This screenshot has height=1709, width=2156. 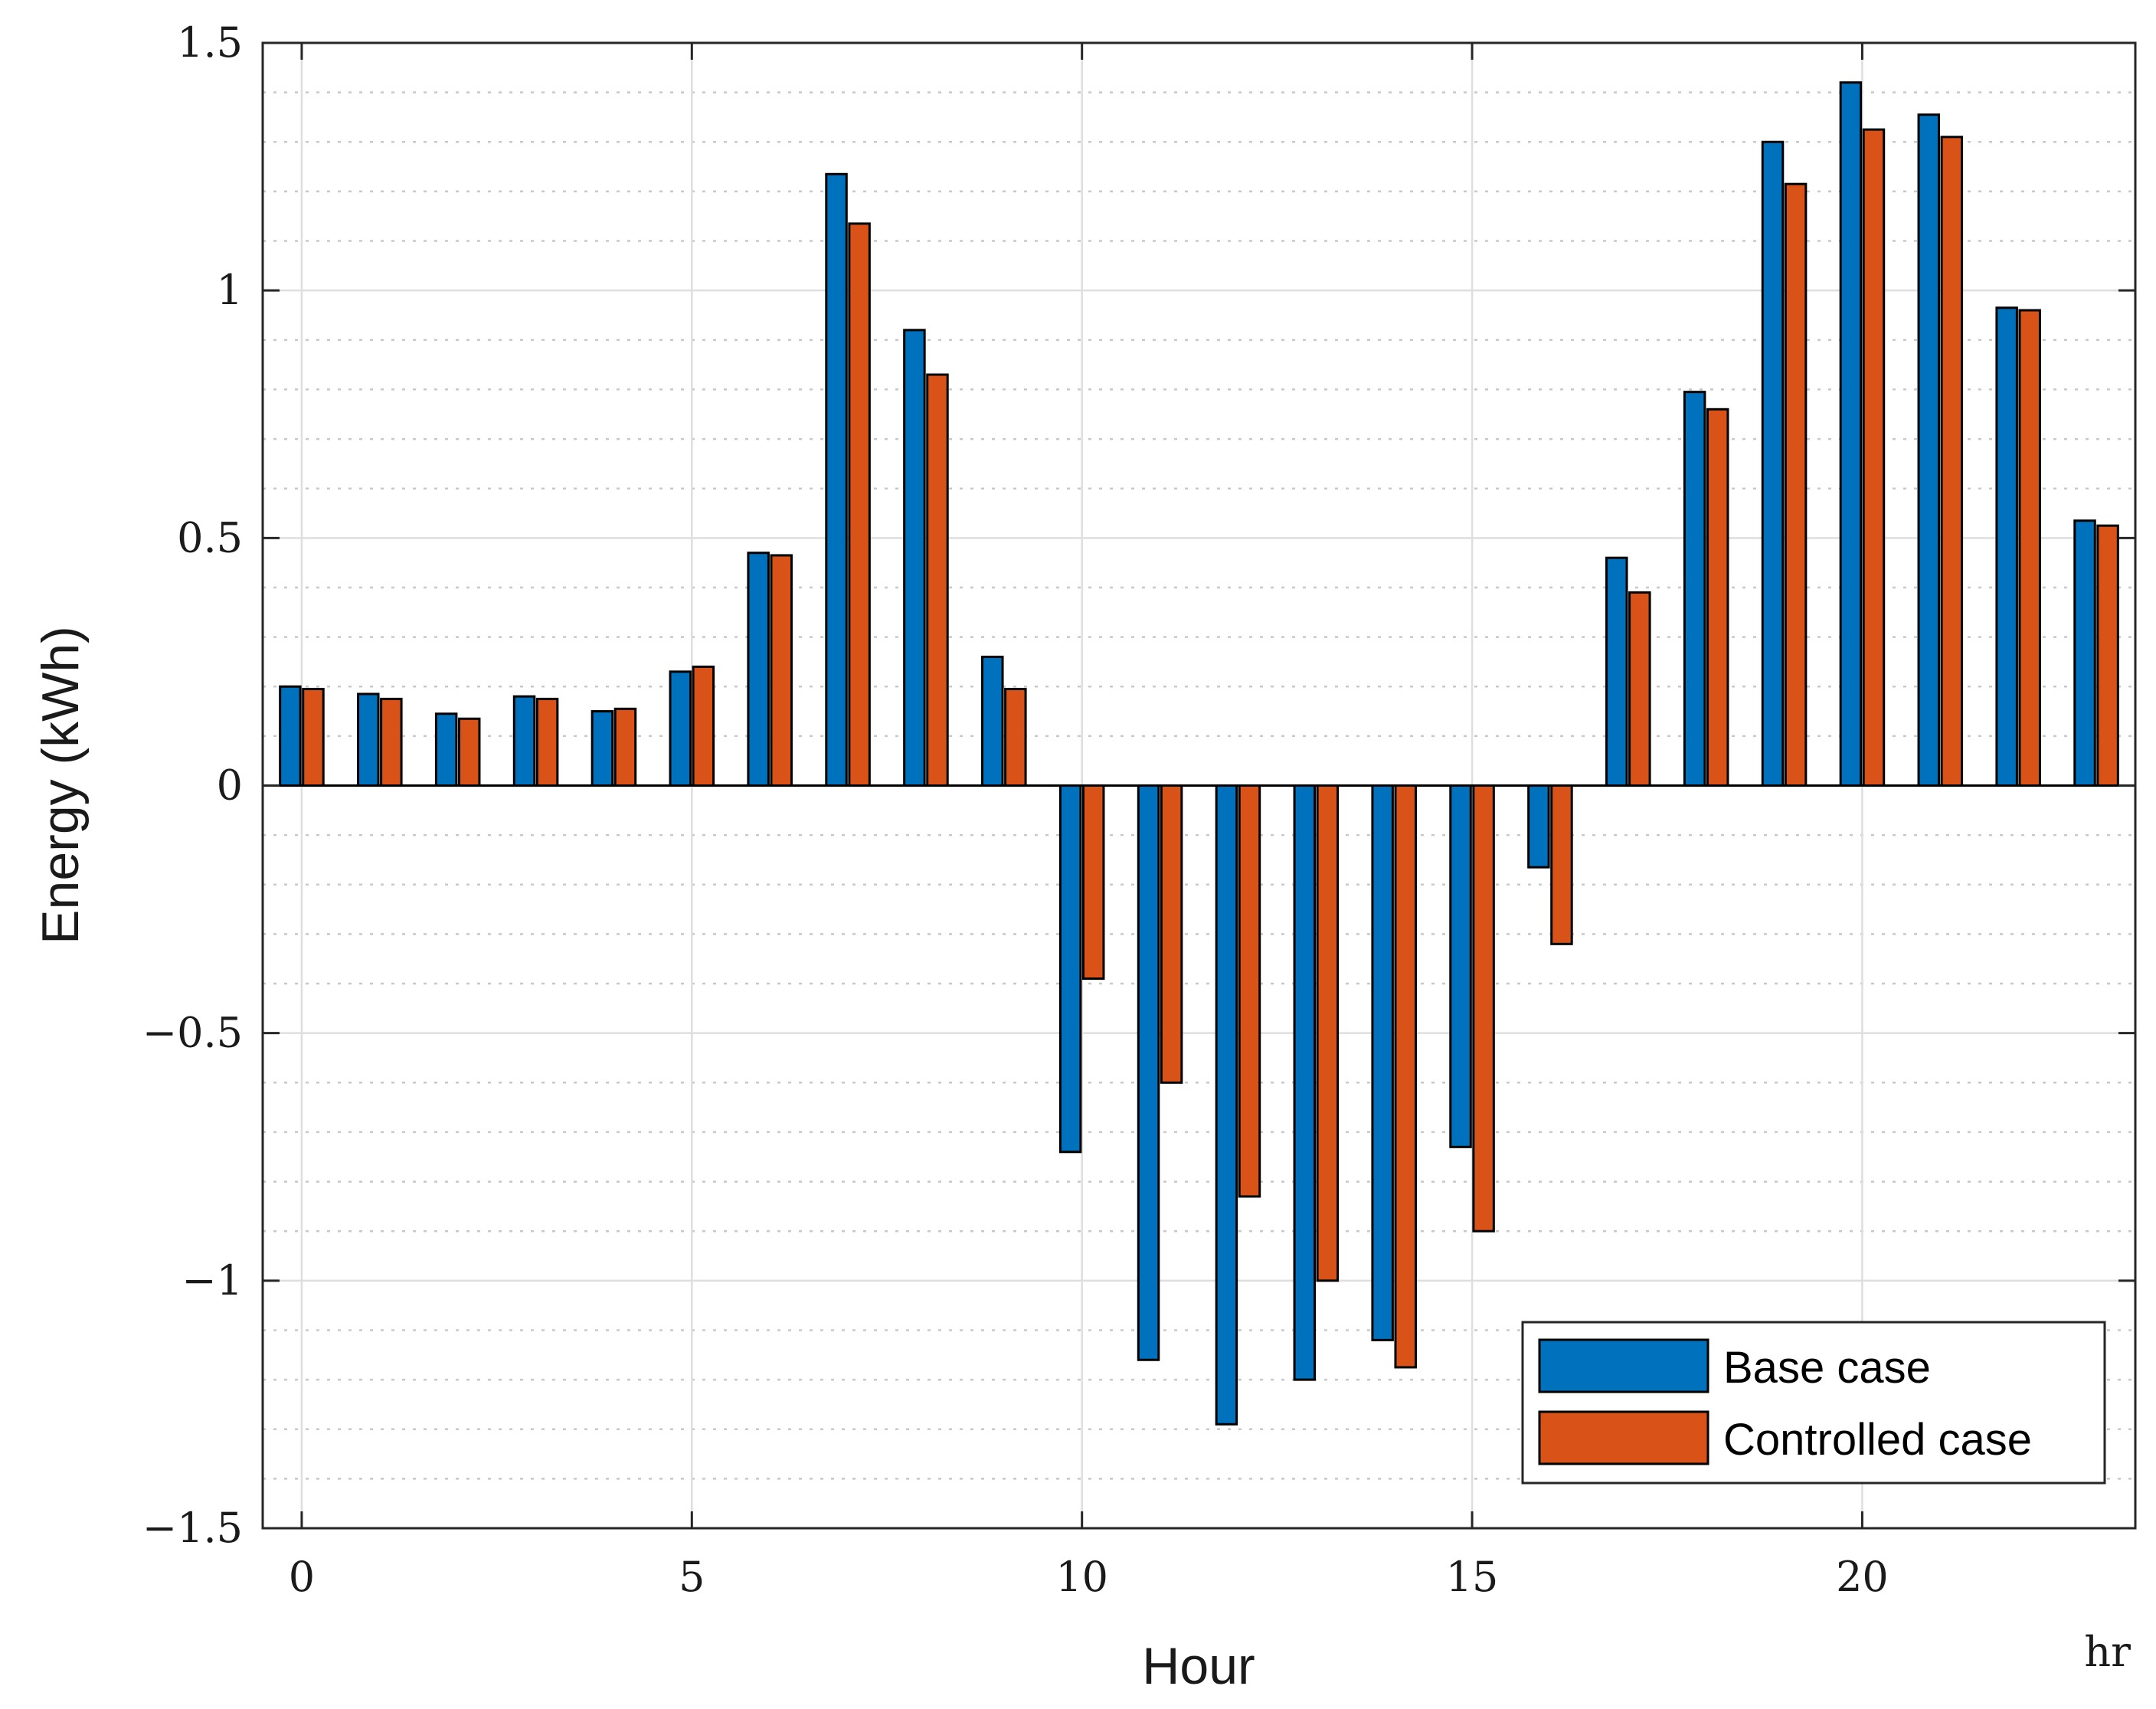 What do you see at coordinates (1081, 1577) in the screenshot?
I see `x-tick-label: 10` at bounding box center [1081, 1577].